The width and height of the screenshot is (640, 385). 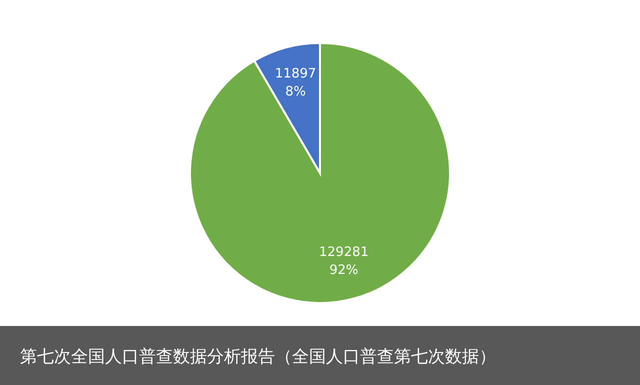 What do you see at coordinates (295, 83) in the screenshot?
I see `data-label: 11897 8%` at bounding box center [295, 83].